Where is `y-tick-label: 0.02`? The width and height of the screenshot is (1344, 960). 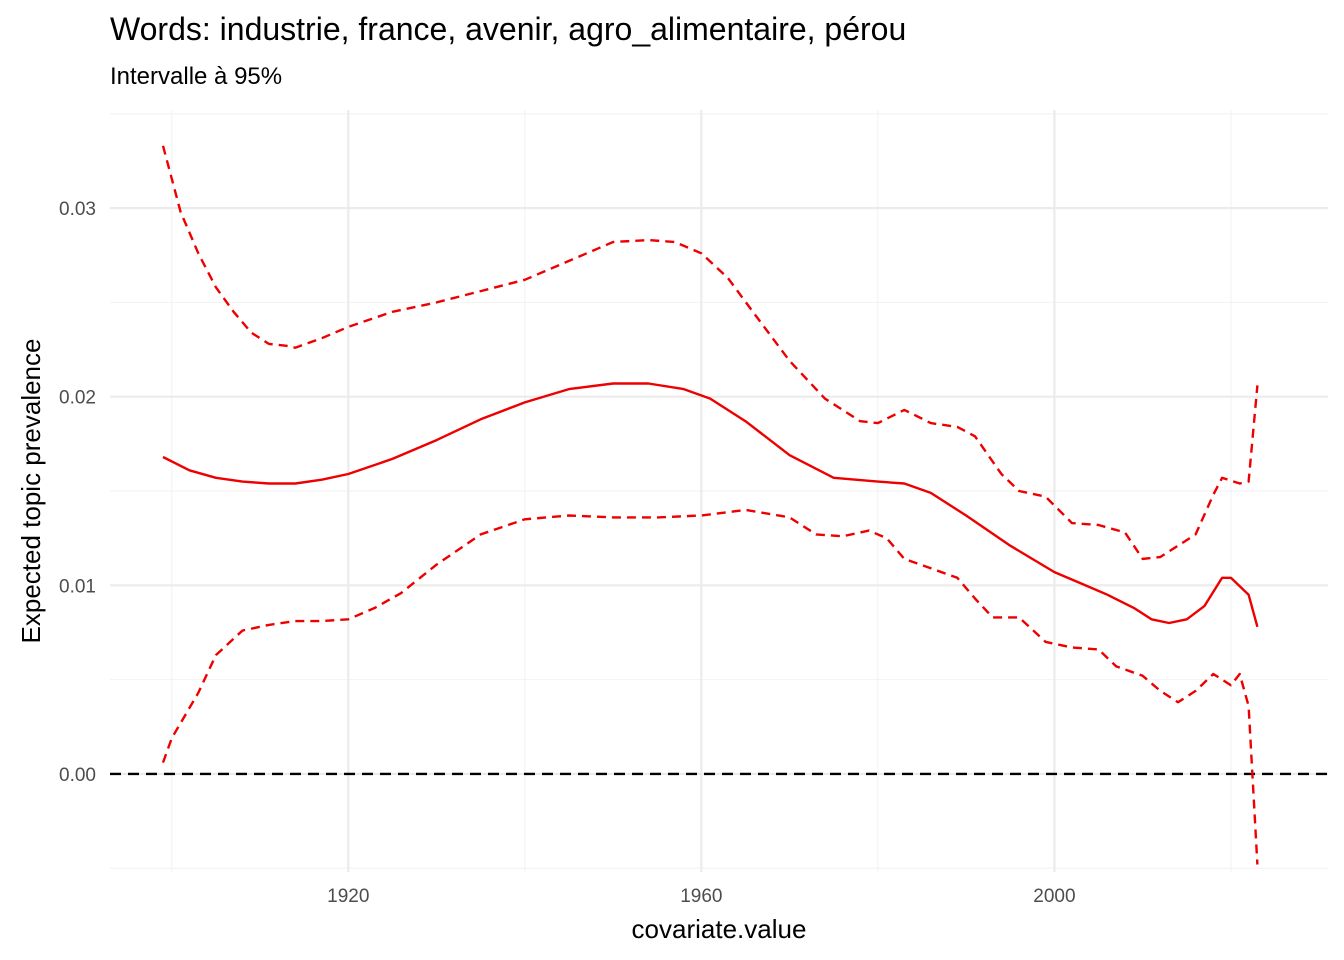
y-tick-label: 0.02 is located at coordinates (77, 398).